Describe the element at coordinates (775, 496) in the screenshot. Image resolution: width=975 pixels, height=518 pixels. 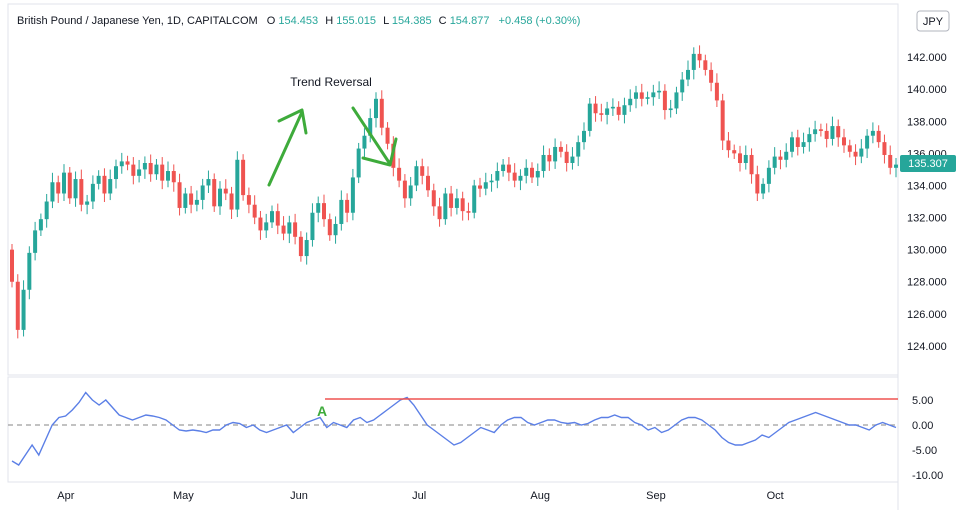
I see `time-tick-label: Oct` at that location.